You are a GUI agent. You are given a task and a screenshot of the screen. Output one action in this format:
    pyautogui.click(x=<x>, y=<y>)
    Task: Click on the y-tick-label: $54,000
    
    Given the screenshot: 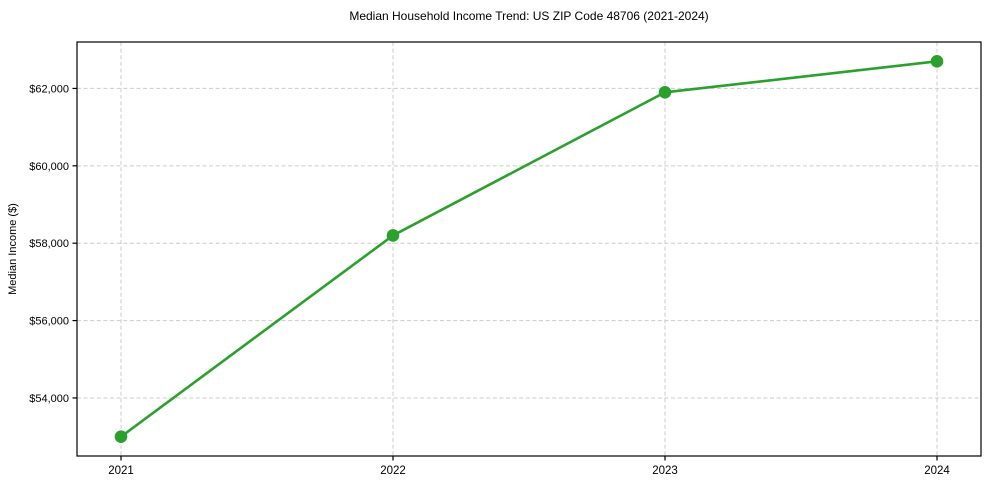 What is the action you would take?
    pyautogui.click(x=49, y=399)
    